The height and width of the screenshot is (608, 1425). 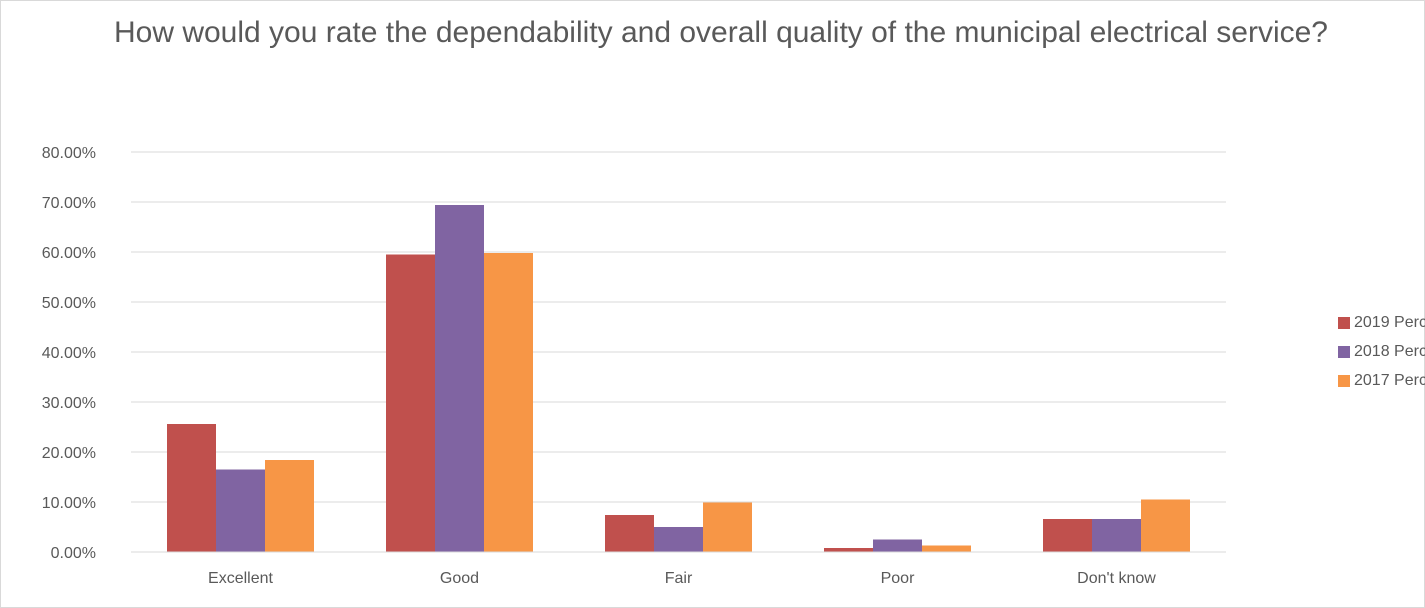 What do you see at coordinates (1165, 525) in the screenshot?
I see `bar-don-t-know-2017-percent` at bounding box center [1165, 525].